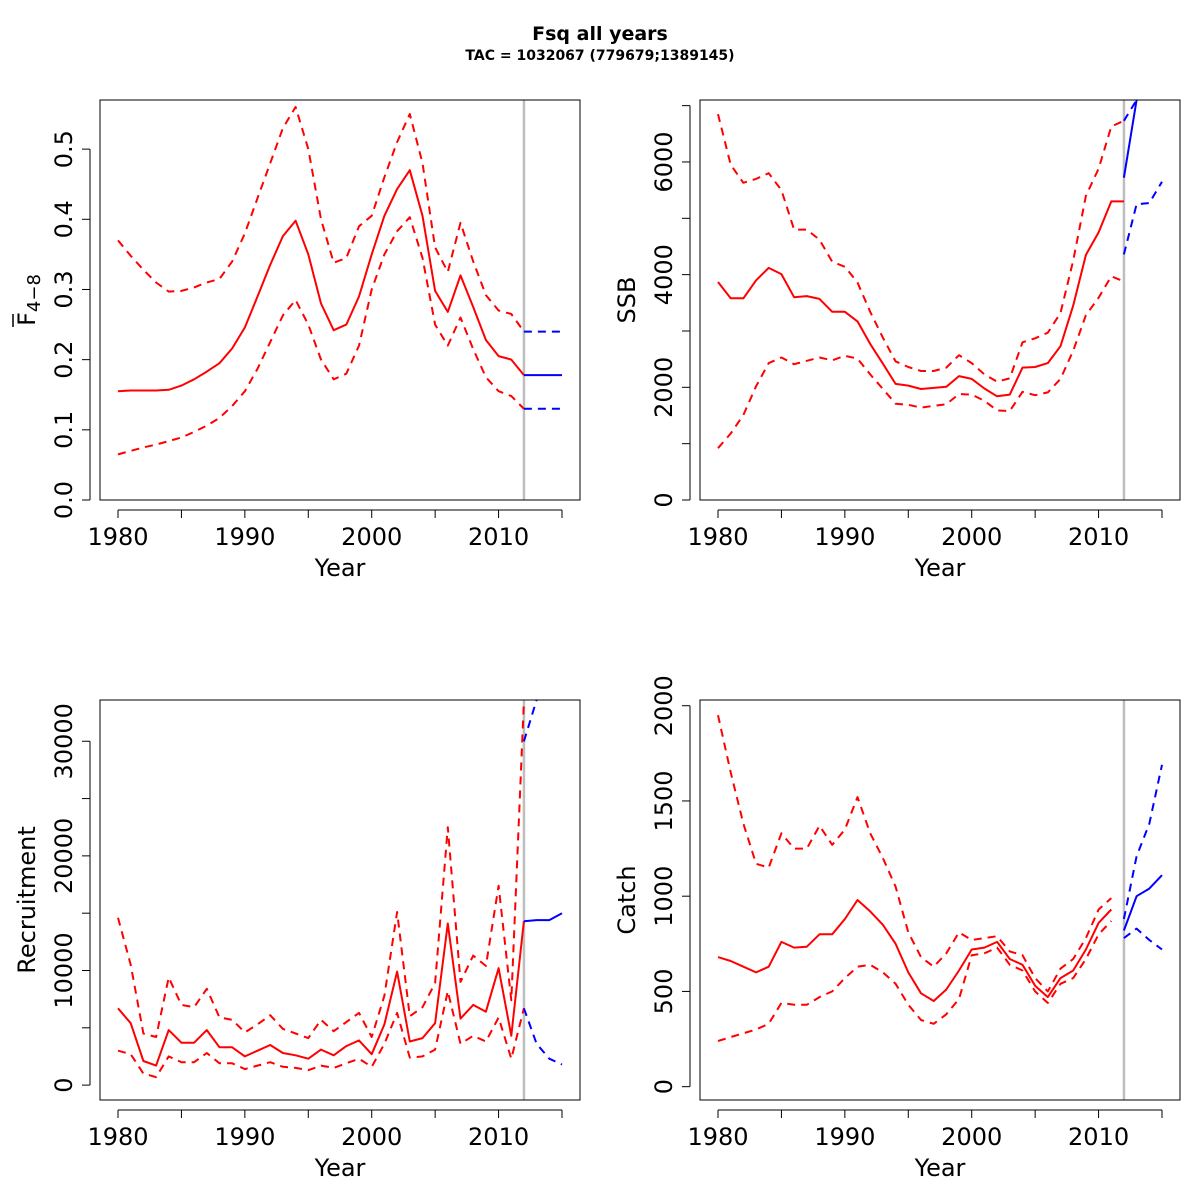  What do you see at coordinates (600, 34) in the screenshot?
I see `figure-title: Fsq all years` at bounding box center [600, 34].